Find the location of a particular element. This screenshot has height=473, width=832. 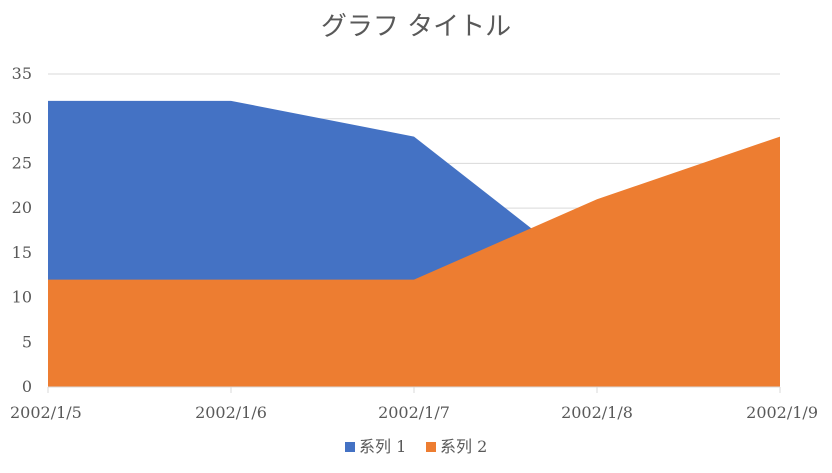

y-tick-label: 10 is located at coordinates (22, 297).